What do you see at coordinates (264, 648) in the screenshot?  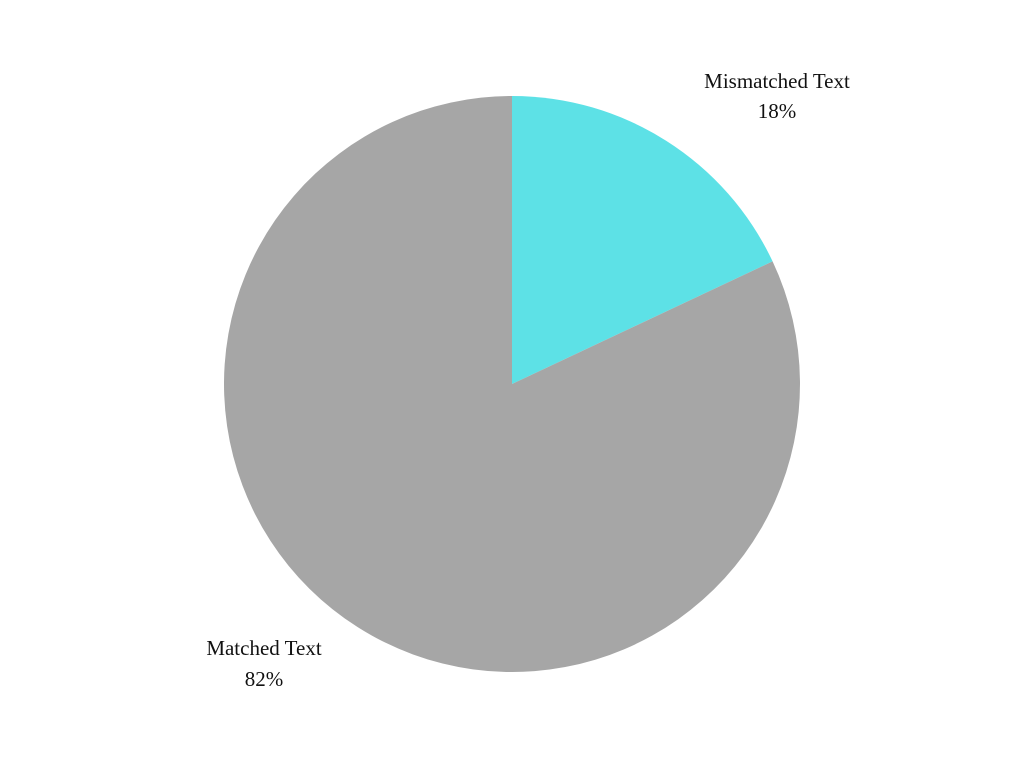 I see `slice-label-matched-name: Matched Text` at bounding box center [264, 648].